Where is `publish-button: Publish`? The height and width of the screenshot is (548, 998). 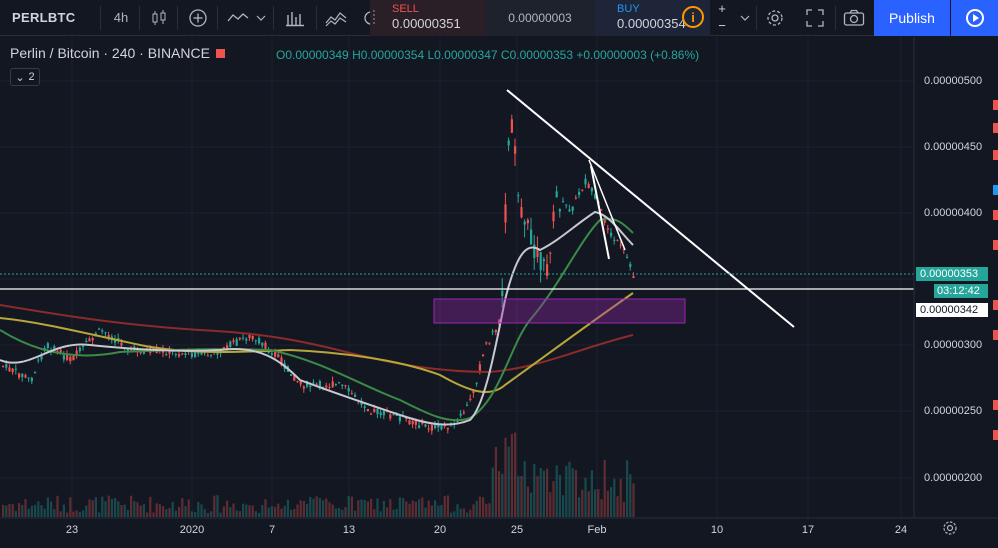 publish-button: Publish is located at coordinates (912, 18).